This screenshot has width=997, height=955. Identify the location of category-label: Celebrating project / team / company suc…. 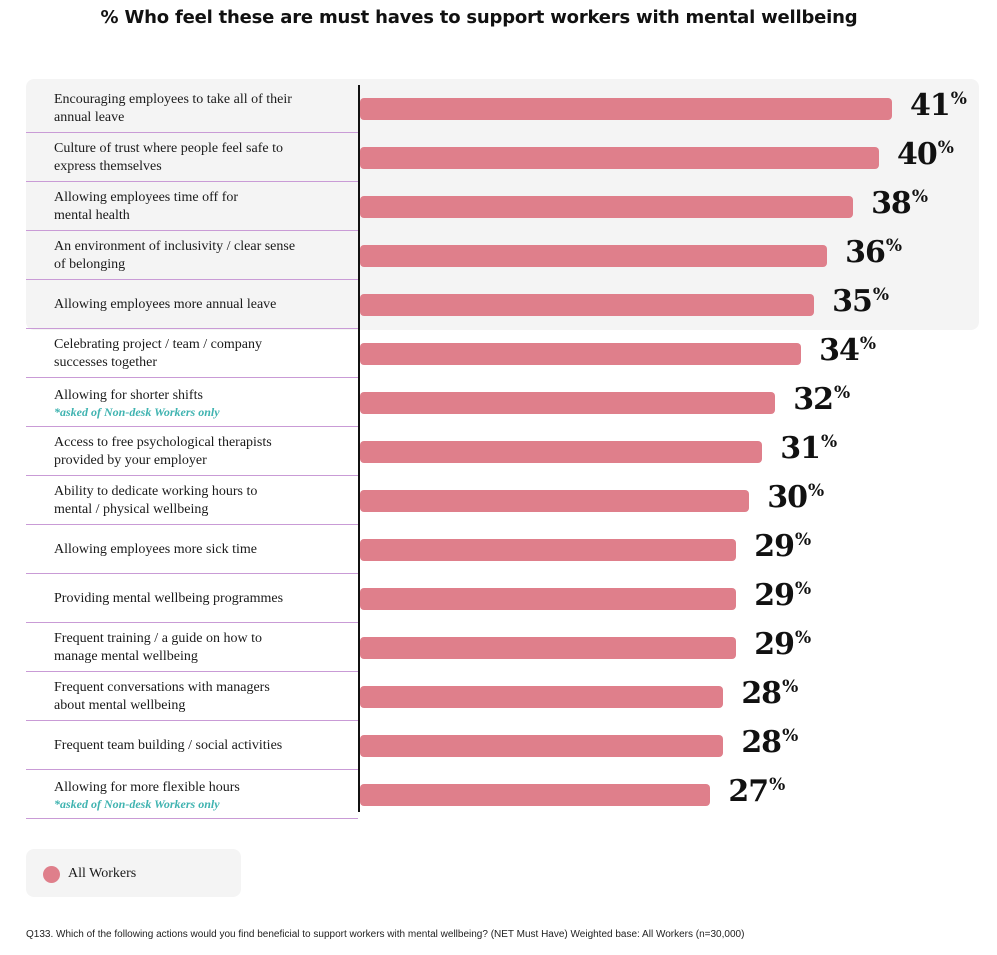
(204, 354).